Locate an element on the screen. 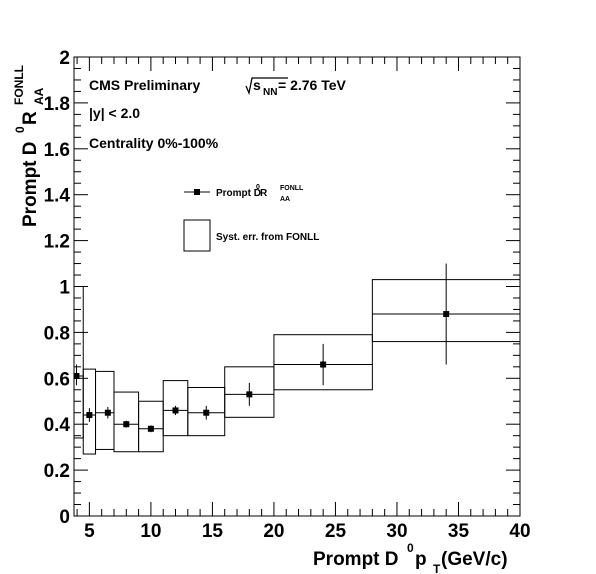  legend-label-main: Prompt D is located at coordinates (238, 193).